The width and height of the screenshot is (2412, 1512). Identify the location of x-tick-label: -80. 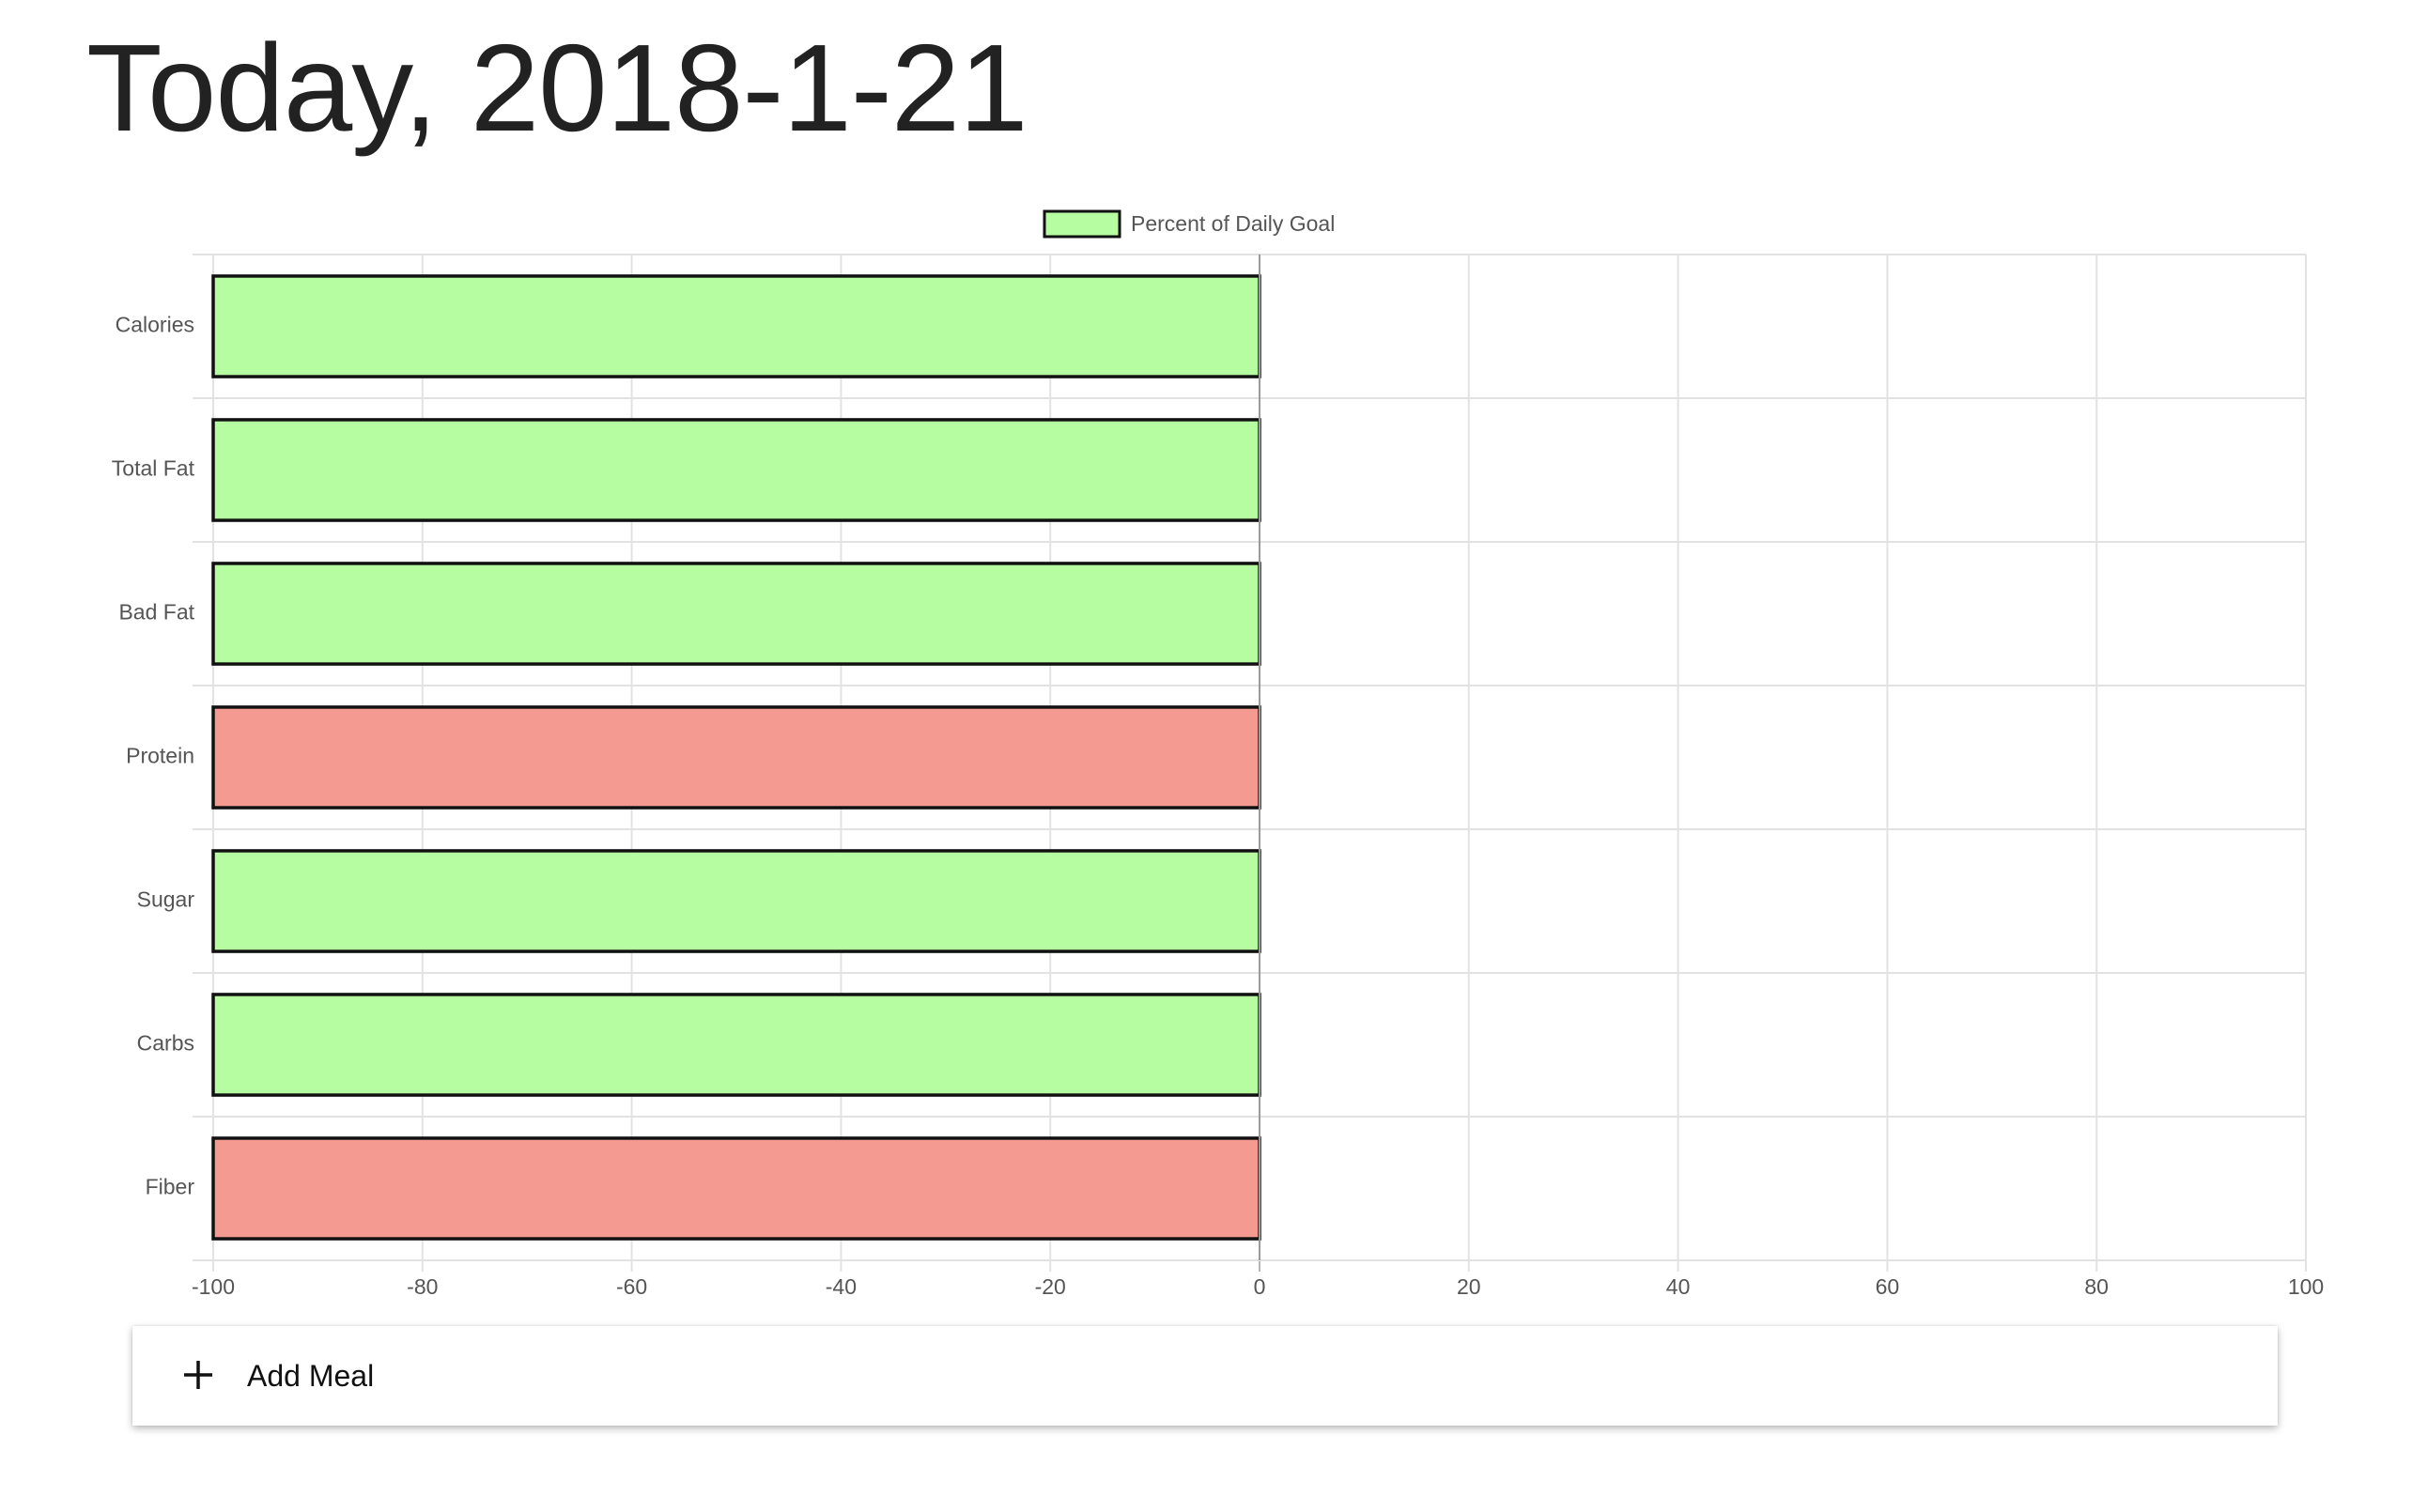
(423, 1286).